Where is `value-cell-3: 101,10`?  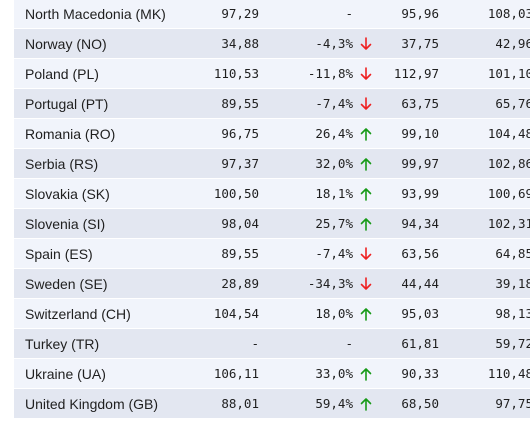
value-cell-3: 101,10 is located at coordinates (484, 73).